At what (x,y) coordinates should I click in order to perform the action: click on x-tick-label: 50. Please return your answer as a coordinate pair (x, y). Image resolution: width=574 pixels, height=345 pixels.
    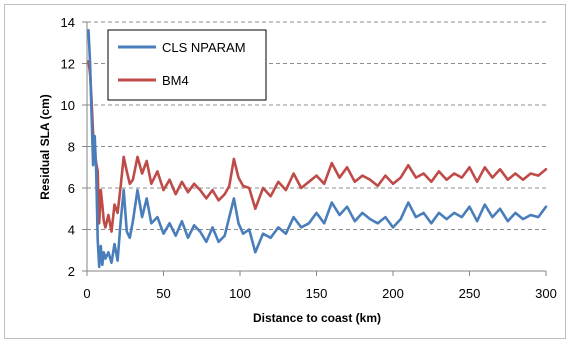
    Looking at the image, I should click on (163, 293).